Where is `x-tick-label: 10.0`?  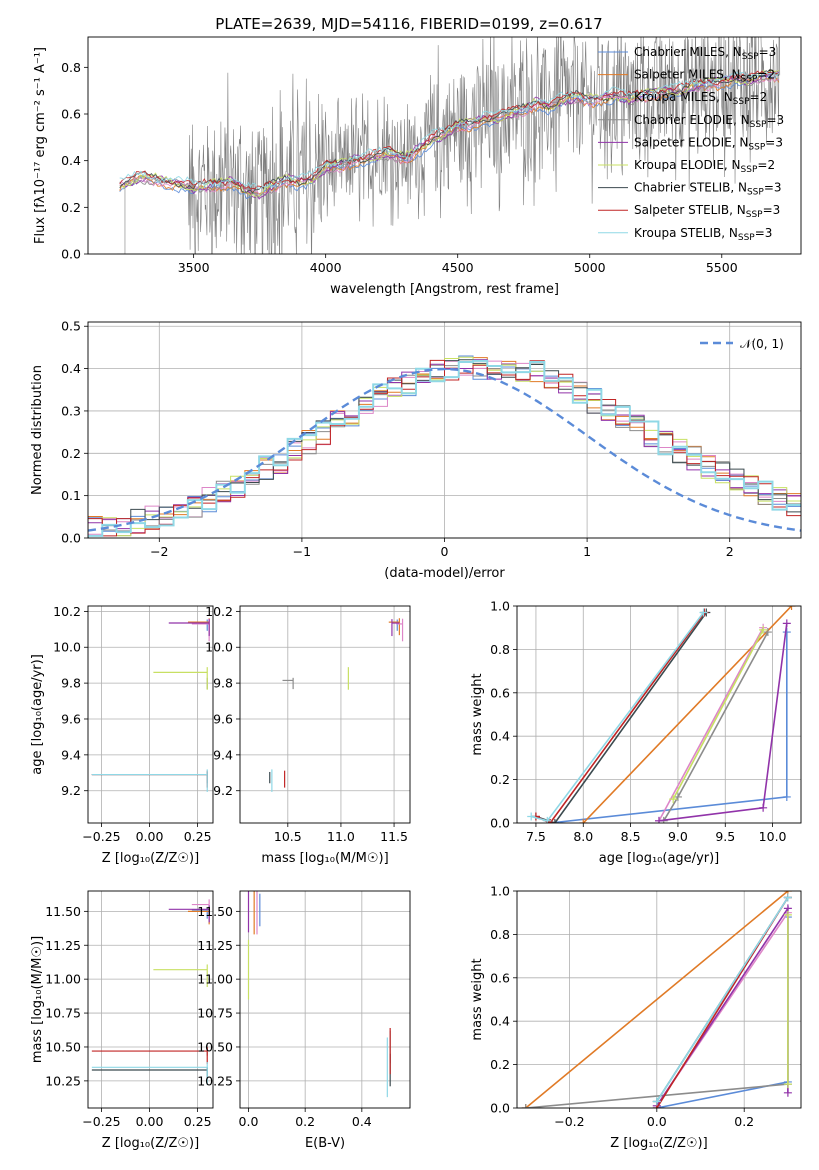 x-tick-label: 10.0 is located at coordinates (773, 836).